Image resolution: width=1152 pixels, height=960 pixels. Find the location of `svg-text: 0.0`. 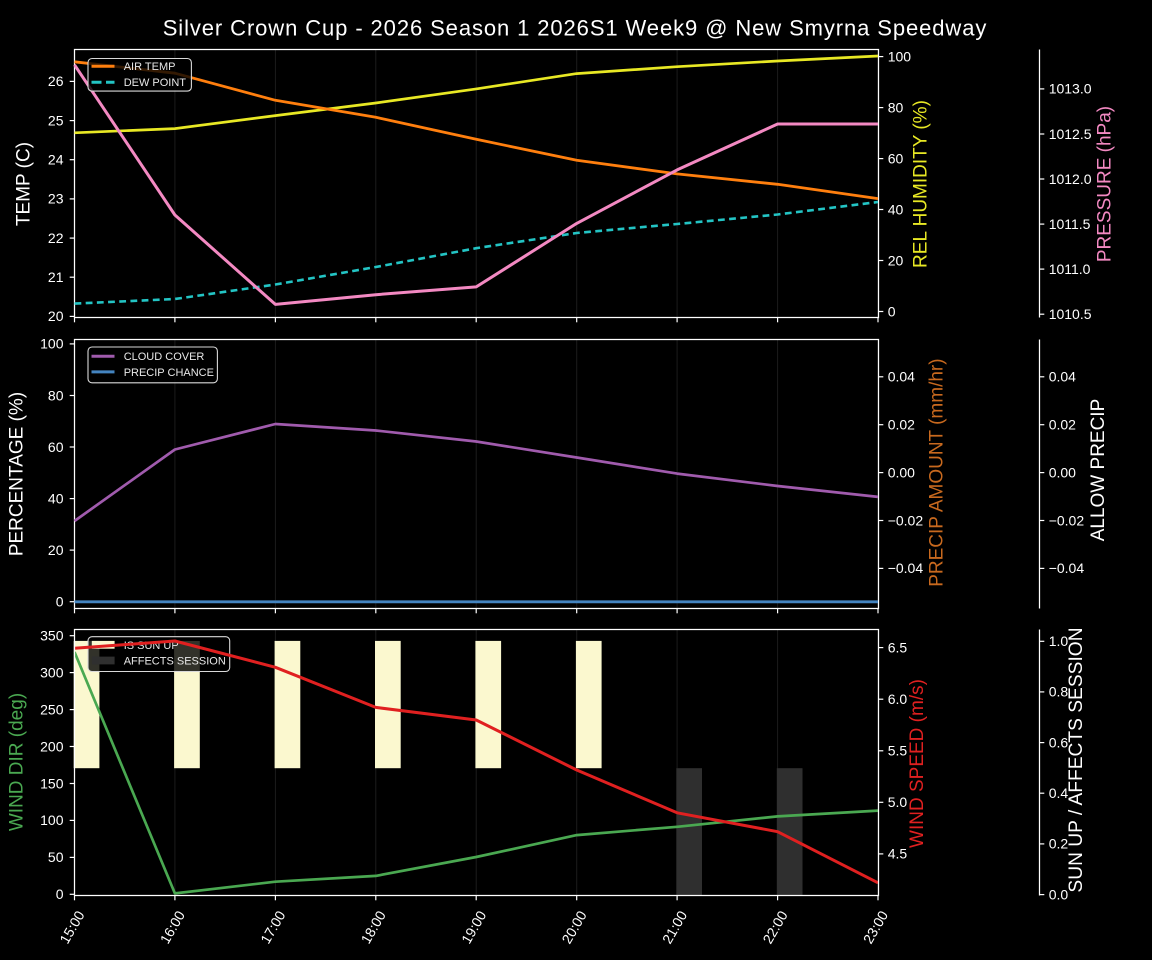

svg-text: 0.0 is located at coordinates (1059, 894).